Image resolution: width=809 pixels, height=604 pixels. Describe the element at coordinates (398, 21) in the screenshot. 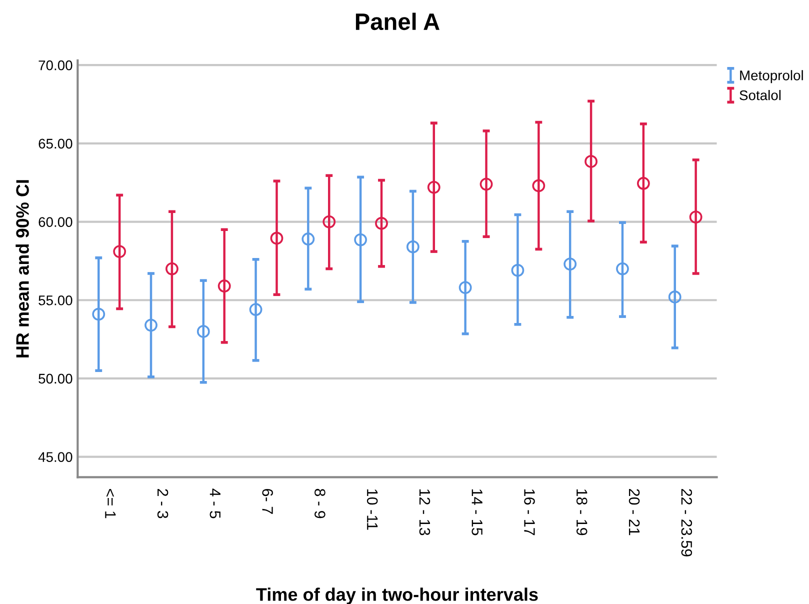

I see `chart-title: Panel A` at that location.